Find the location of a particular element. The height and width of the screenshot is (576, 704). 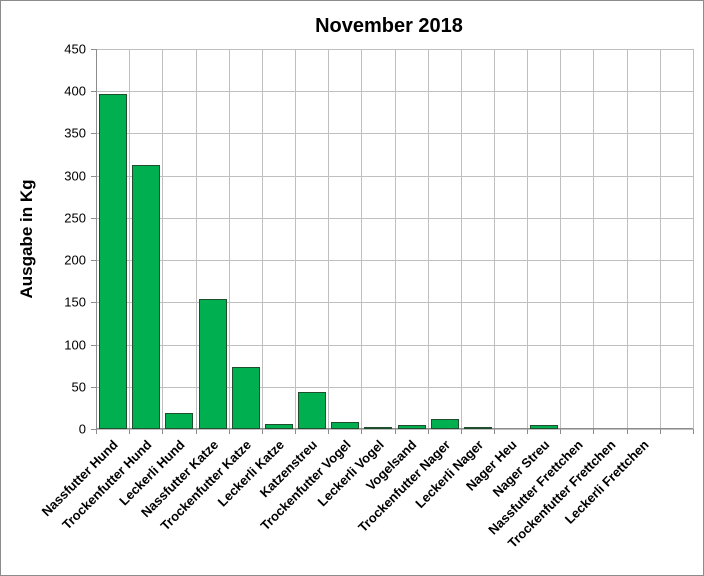

y-tick-label: 400 is located at coordinates (75, 91).